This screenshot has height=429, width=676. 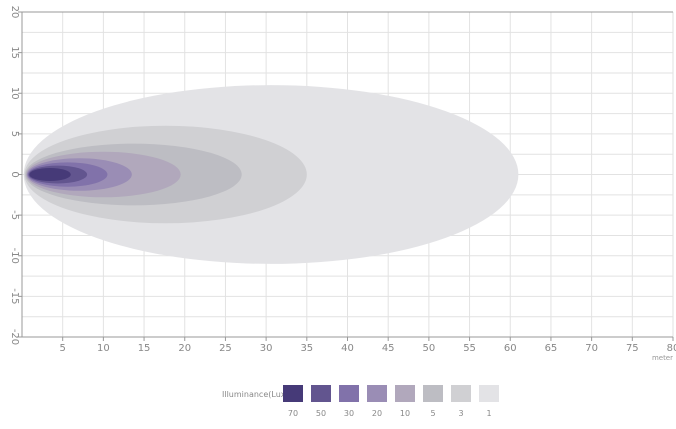 I want to click on y-tick-label: -5, so click(x=14, y=215).